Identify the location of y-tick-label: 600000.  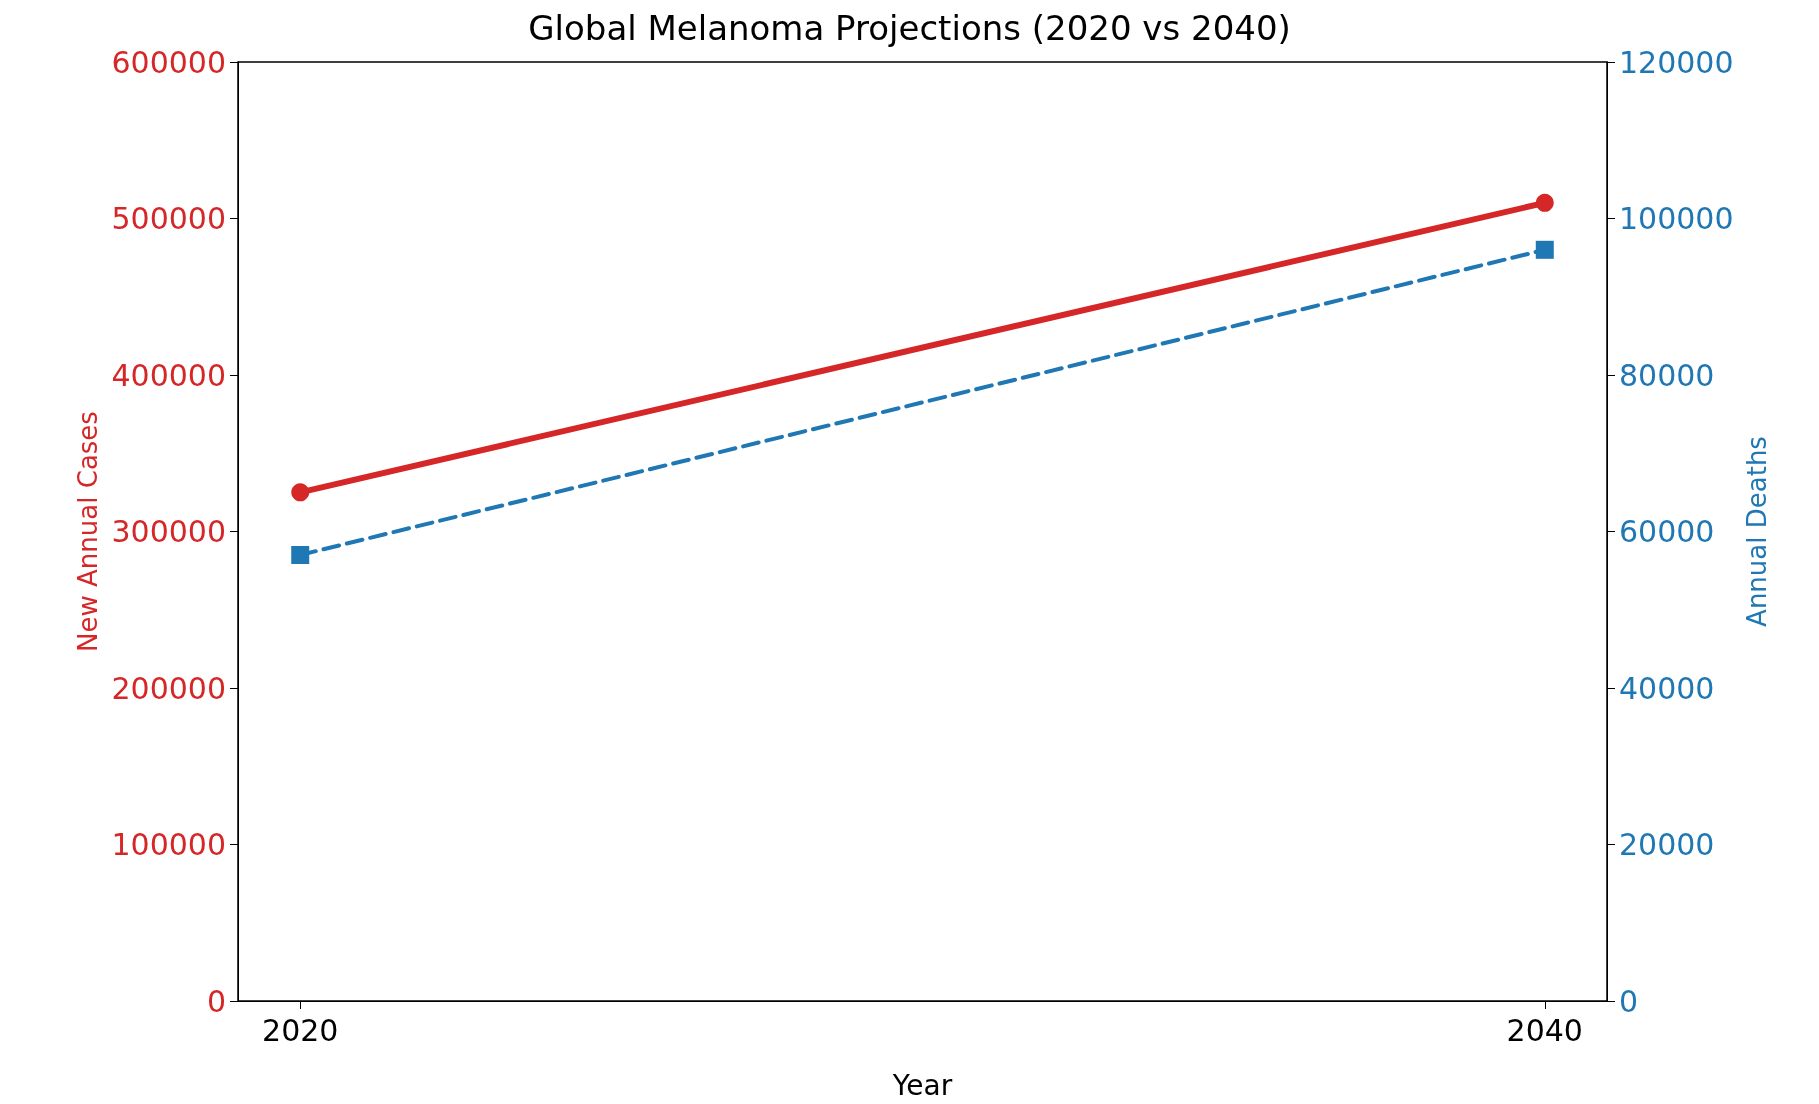
(168, 62).